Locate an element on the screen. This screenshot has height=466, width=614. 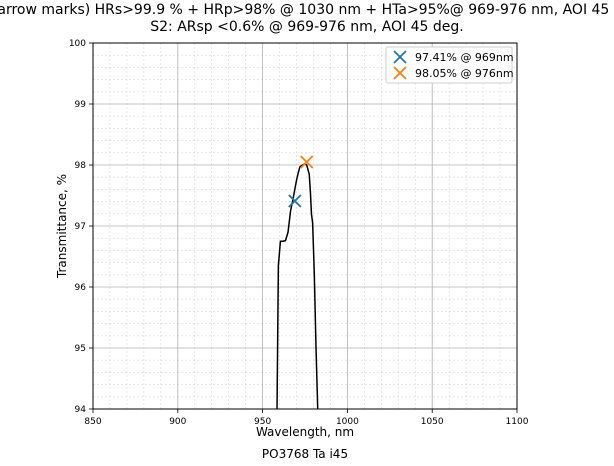
data-markers is located at coordinates (301, 181).